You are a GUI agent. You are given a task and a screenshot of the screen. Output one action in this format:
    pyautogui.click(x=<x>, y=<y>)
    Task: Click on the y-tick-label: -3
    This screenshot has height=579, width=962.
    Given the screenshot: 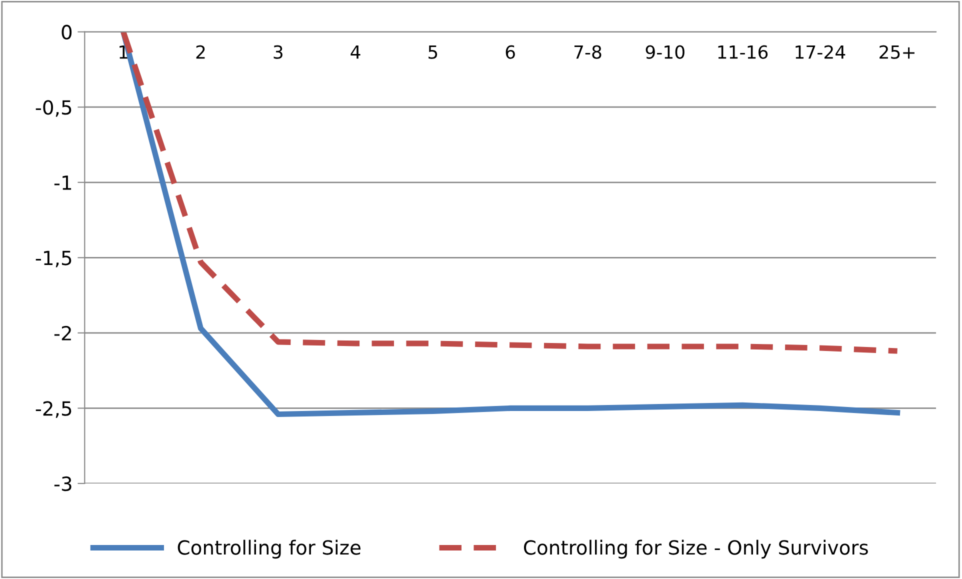 What is the action you would take?
    pyautogui.click(x=63, y=484)
    